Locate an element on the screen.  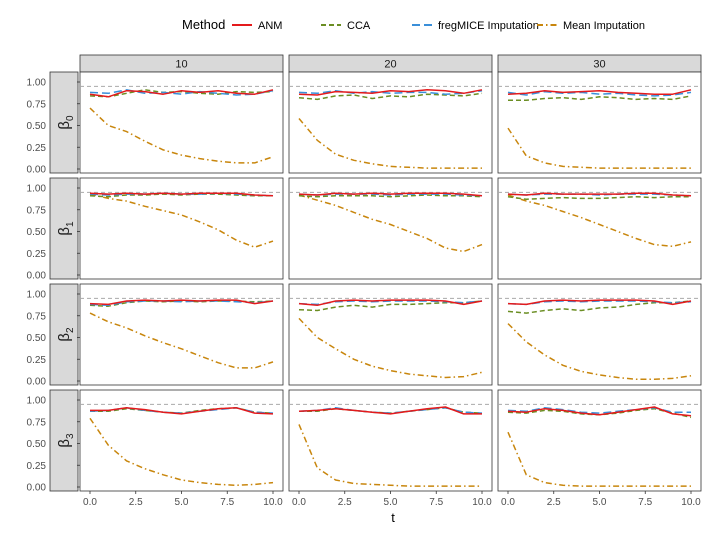
row-strip-label: β1 is located at coordinates (66, 228).